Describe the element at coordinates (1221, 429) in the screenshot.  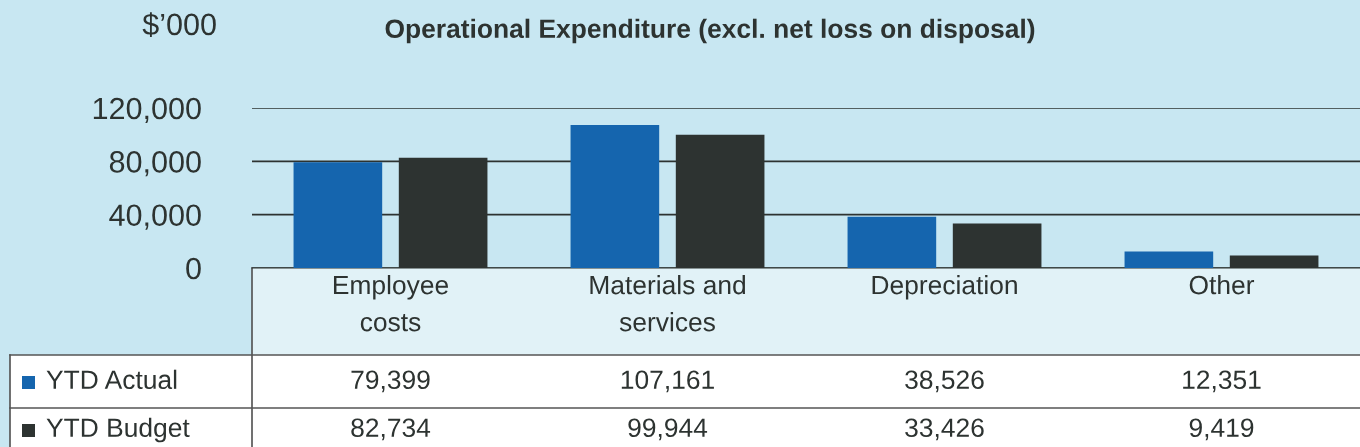
I see `data-label: 9,419` at that location.